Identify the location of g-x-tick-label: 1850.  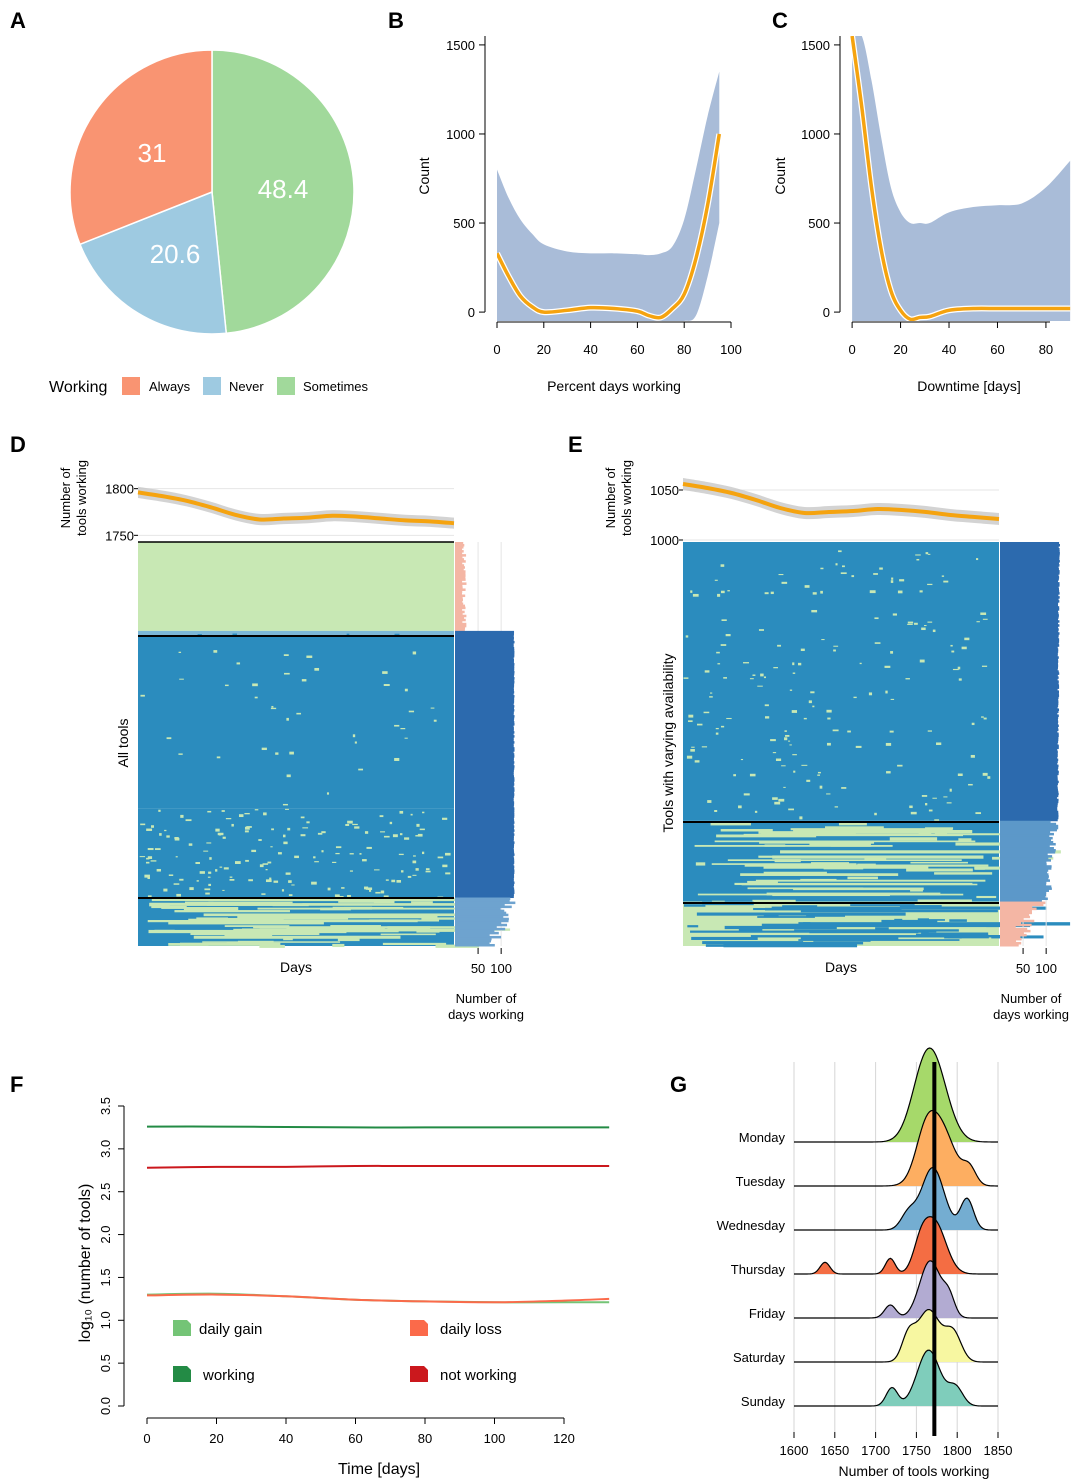
(998, 1450).